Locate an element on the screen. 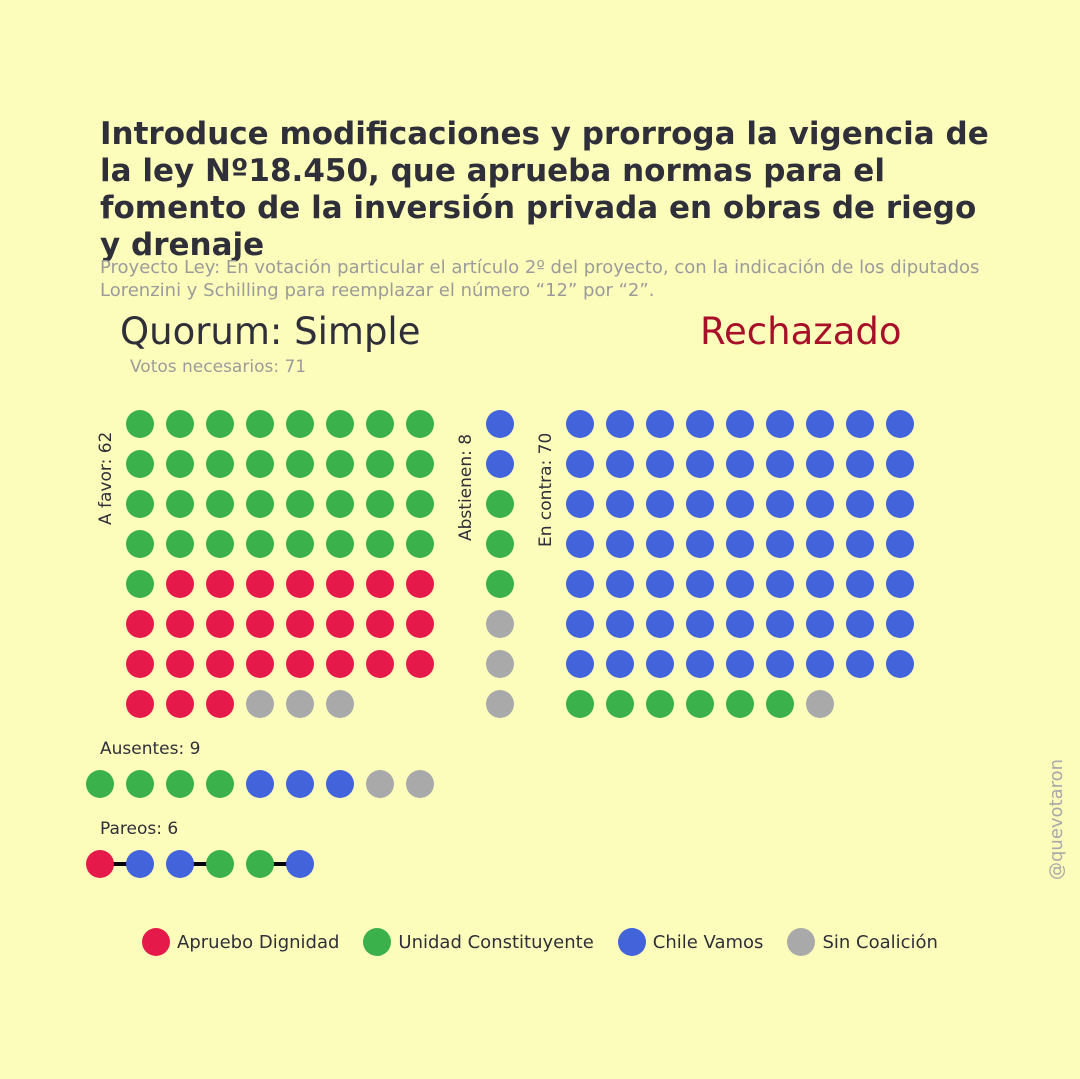 The width and height of the screenshot is (1080, 1079). result-label: Rechazado is located at coordinates (801, 331).